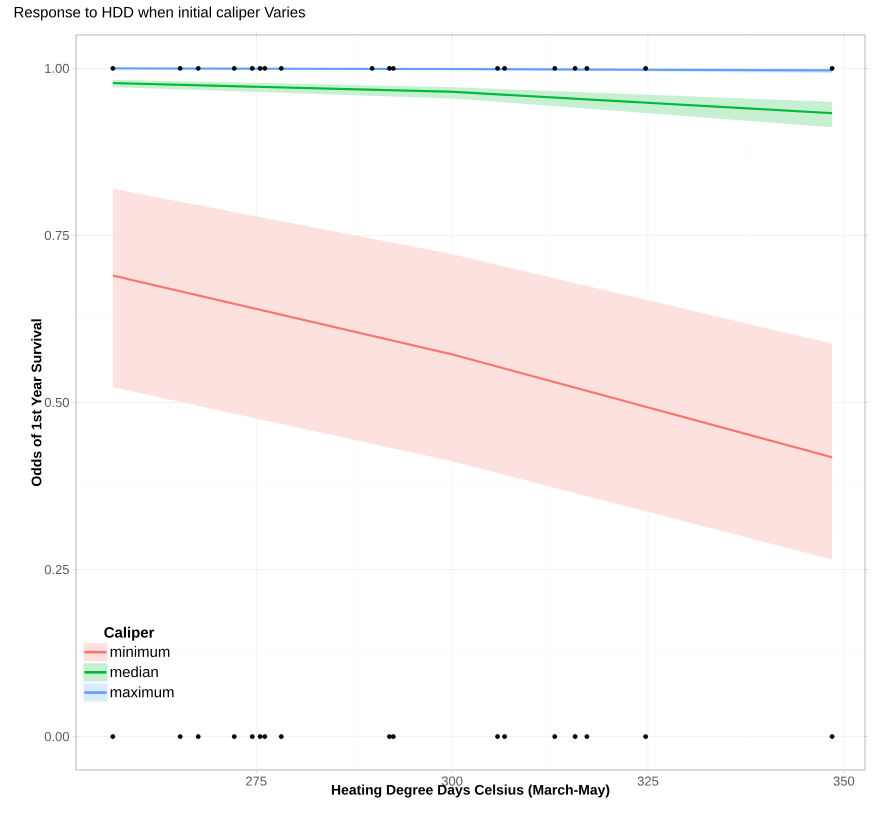 The height and width of the screenshot is (822, 877). What do you see at coordinates (56, 403) in the screenshot?
I see `y-tick-label: 0.50` at bounding box center [56, 403].